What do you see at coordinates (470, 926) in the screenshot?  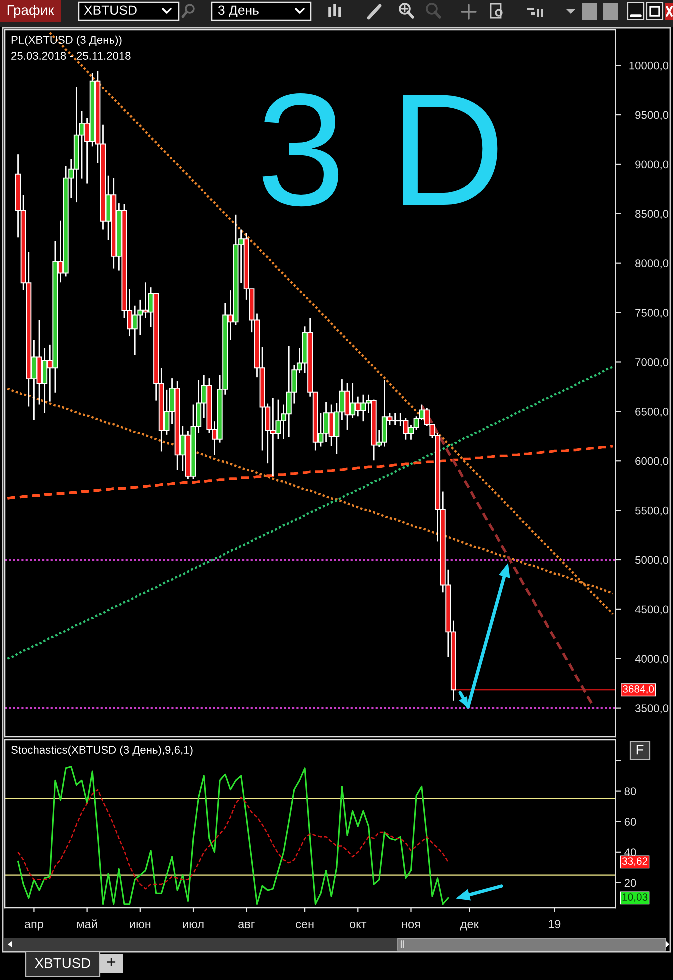 I see `x-tick-label: дек` at bounding box center [470, 926].